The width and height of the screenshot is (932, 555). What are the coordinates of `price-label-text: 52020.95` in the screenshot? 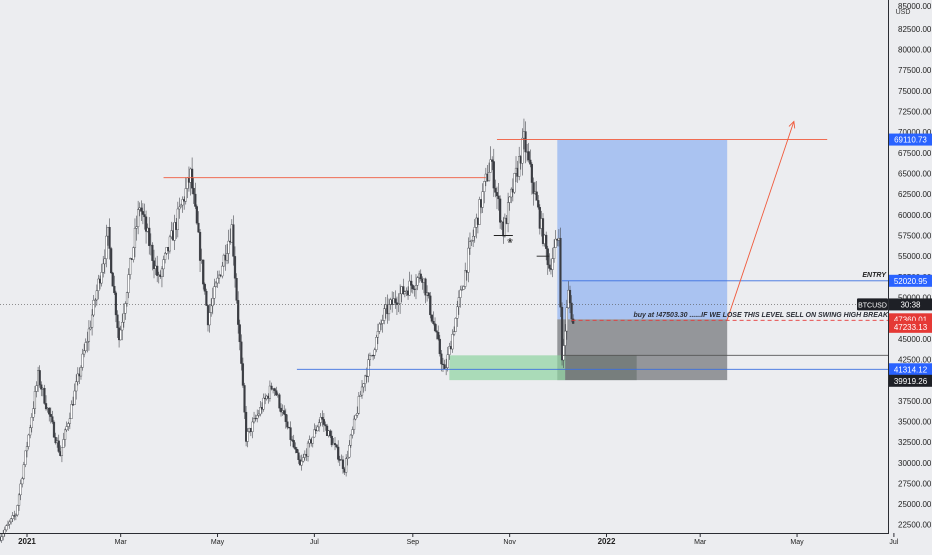 It's located at (911, 281).